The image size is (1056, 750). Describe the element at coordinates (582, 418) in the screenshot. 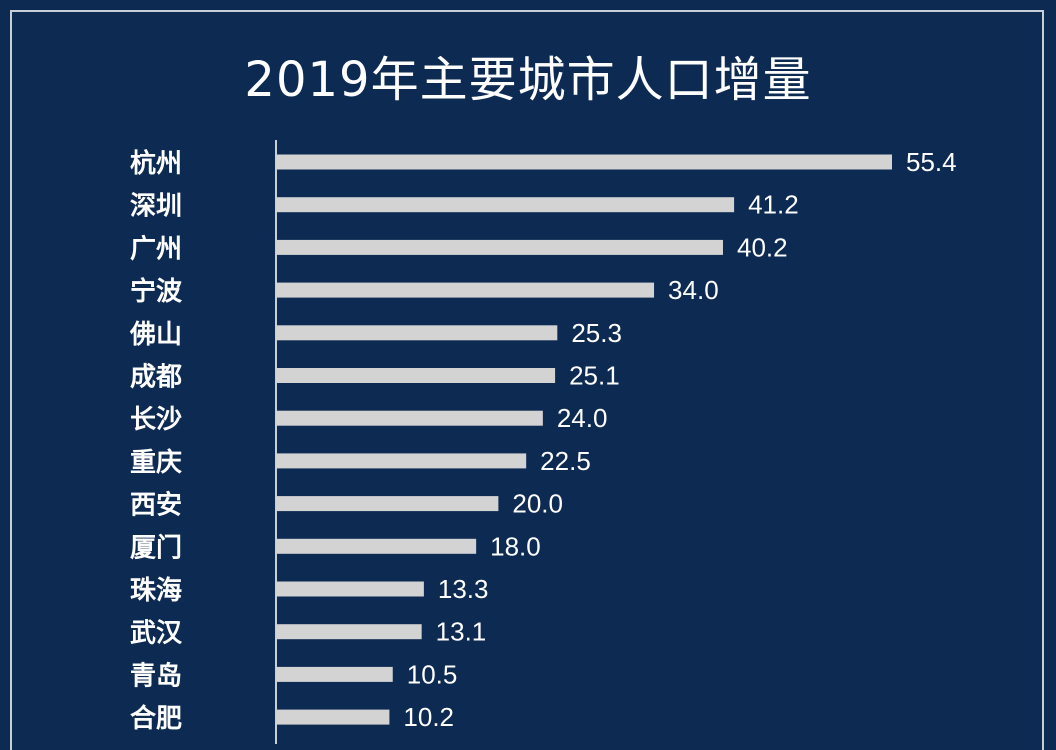

I see `value-label: 24.0` at that location.